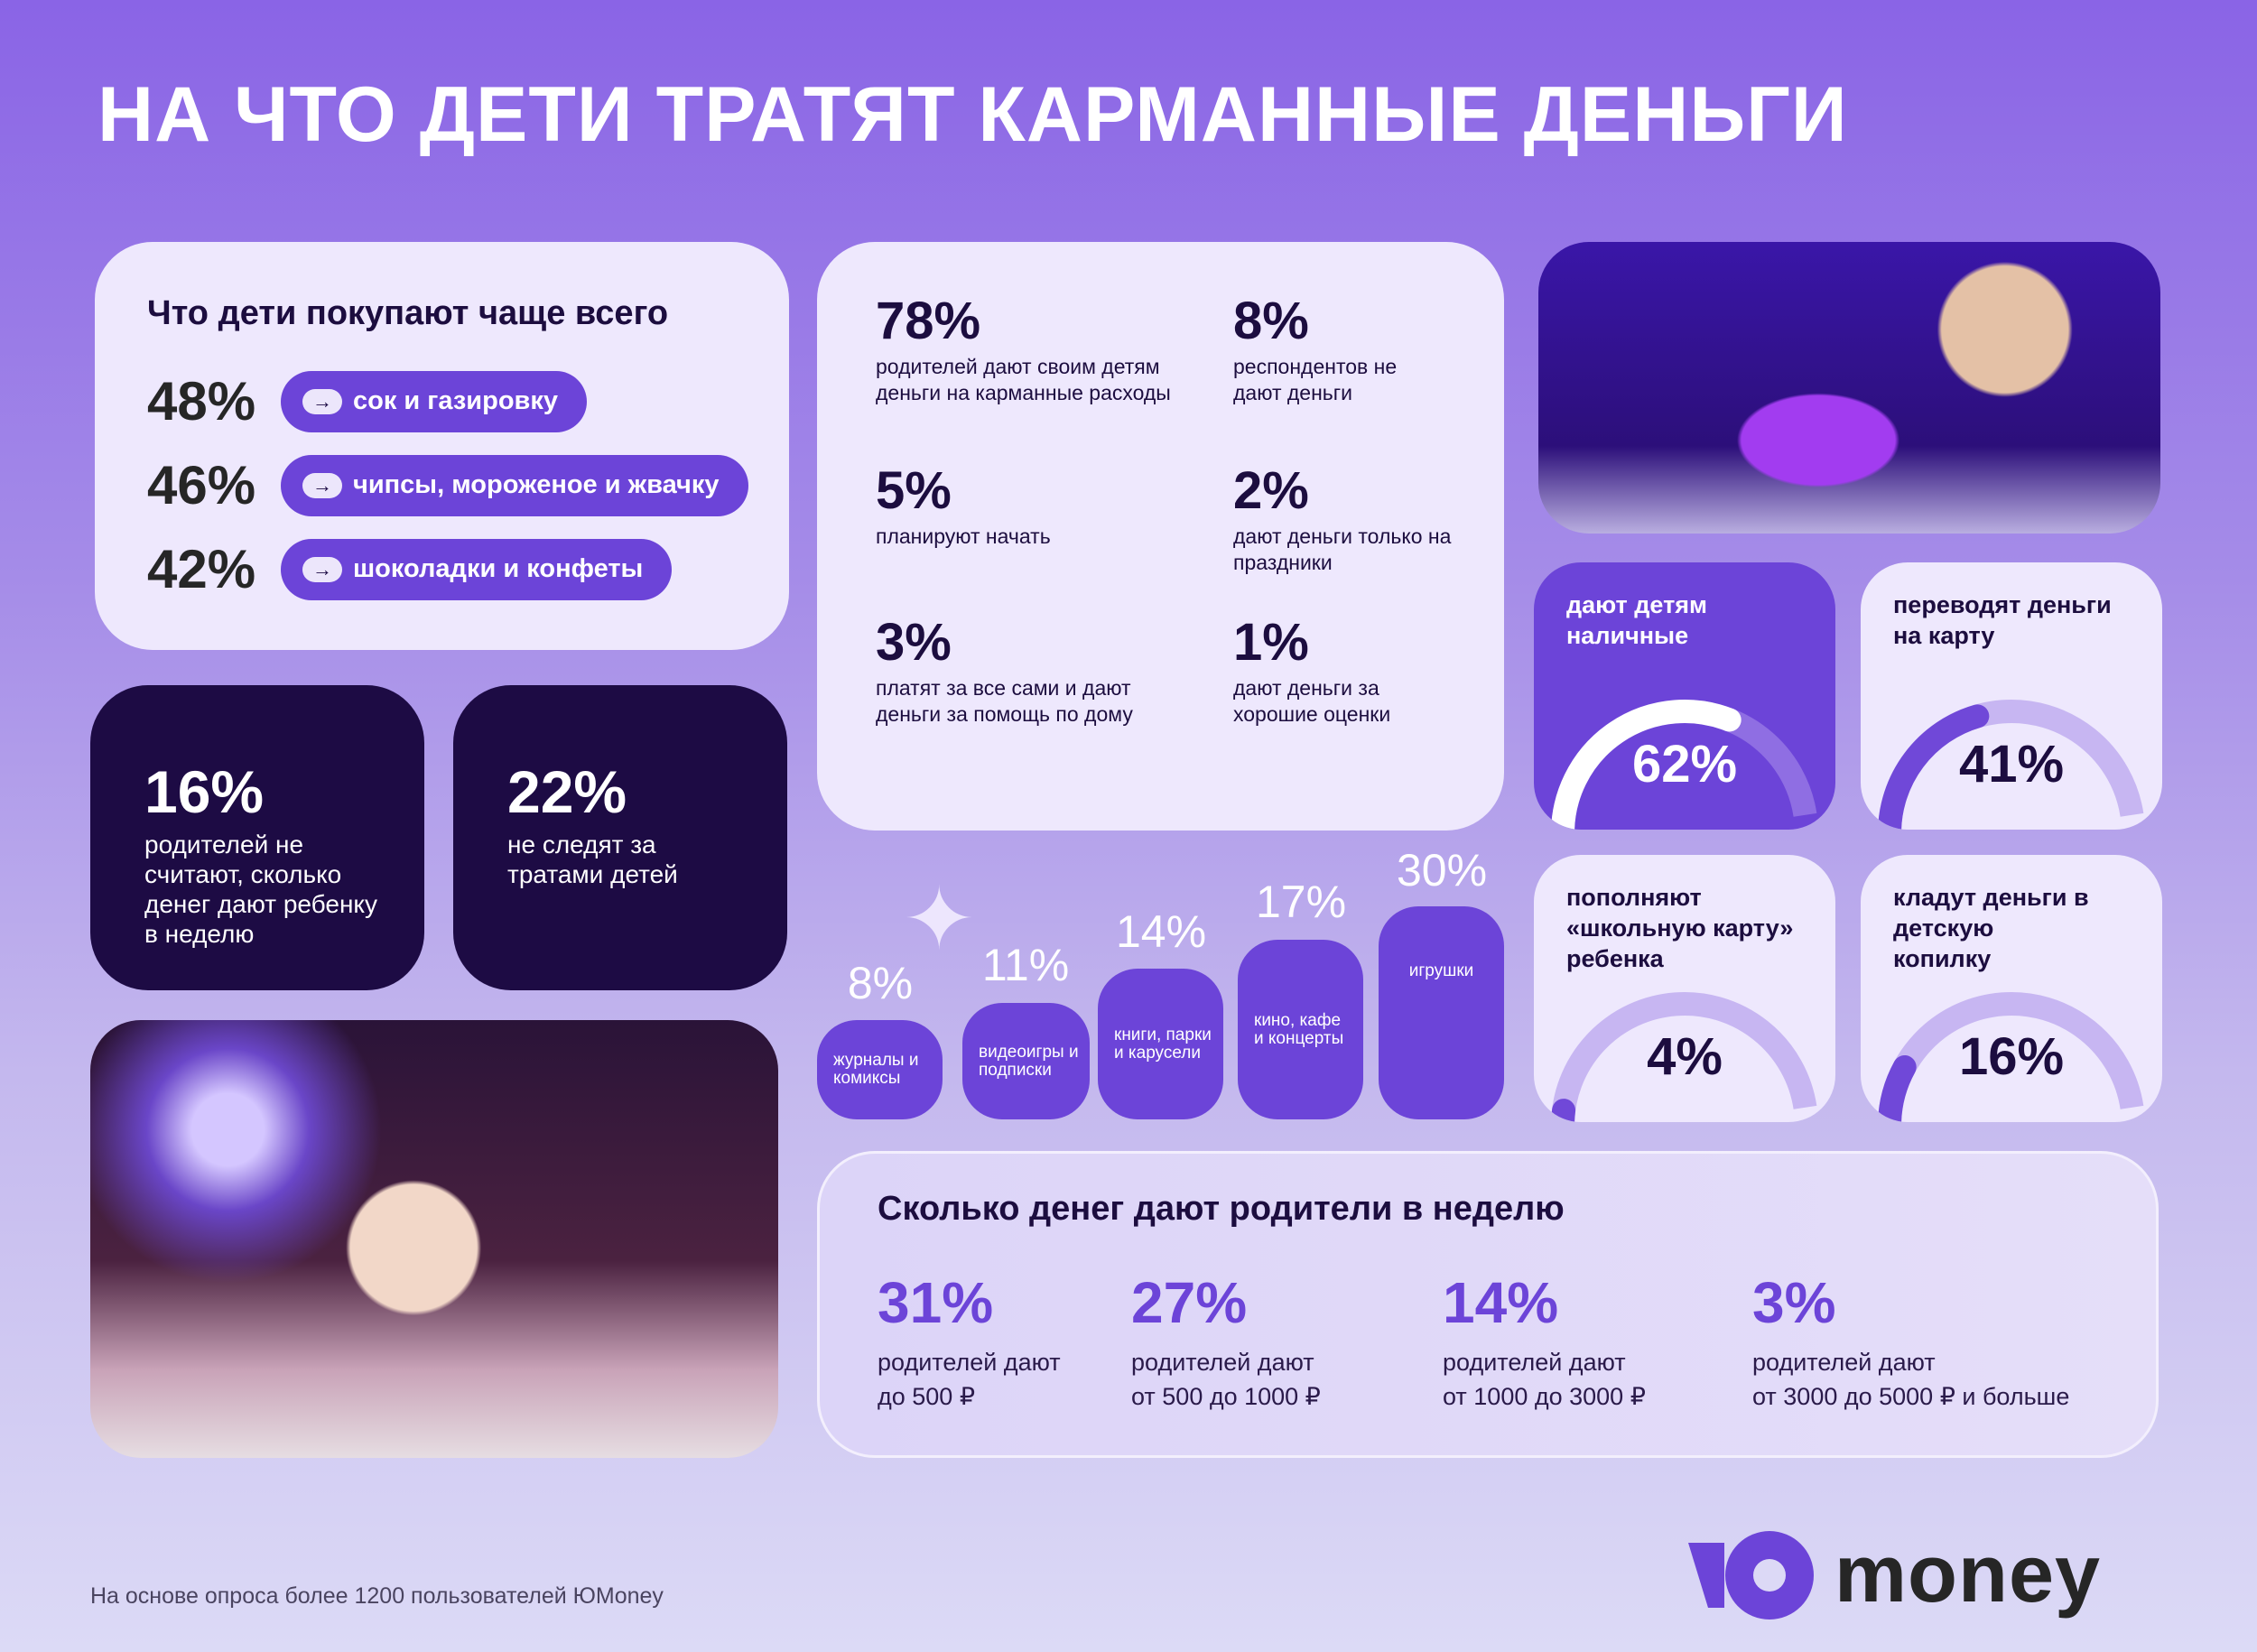 Image resolution: width=2257 pixels, height=1652 pixels. I want to click on stat-text: не следят за тратами детей, so click(593, 859).